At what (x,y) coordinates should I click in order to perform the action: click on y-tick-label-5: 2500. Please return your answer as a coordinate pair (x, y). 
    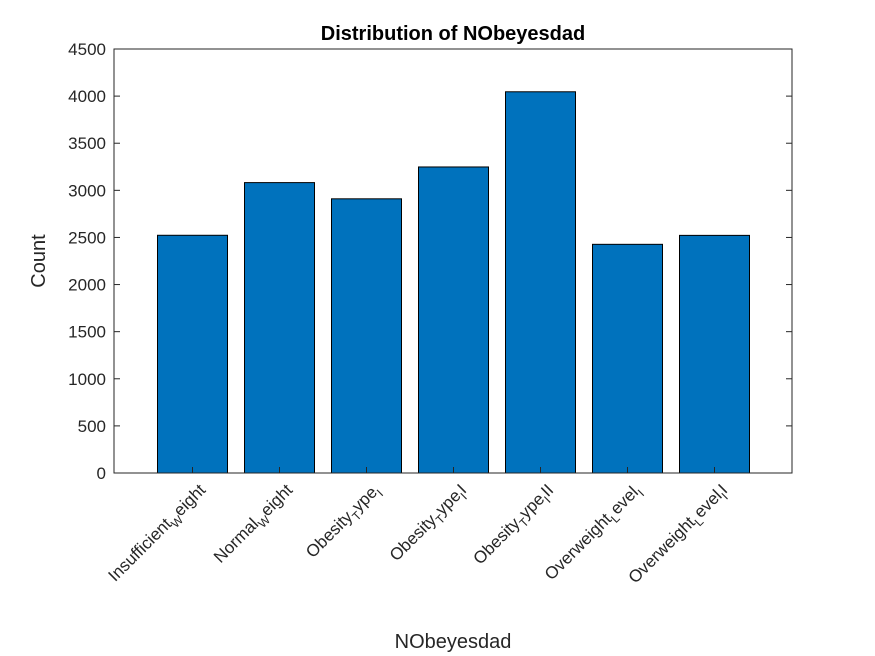
    Looking at the image, I should click on (87, 237).